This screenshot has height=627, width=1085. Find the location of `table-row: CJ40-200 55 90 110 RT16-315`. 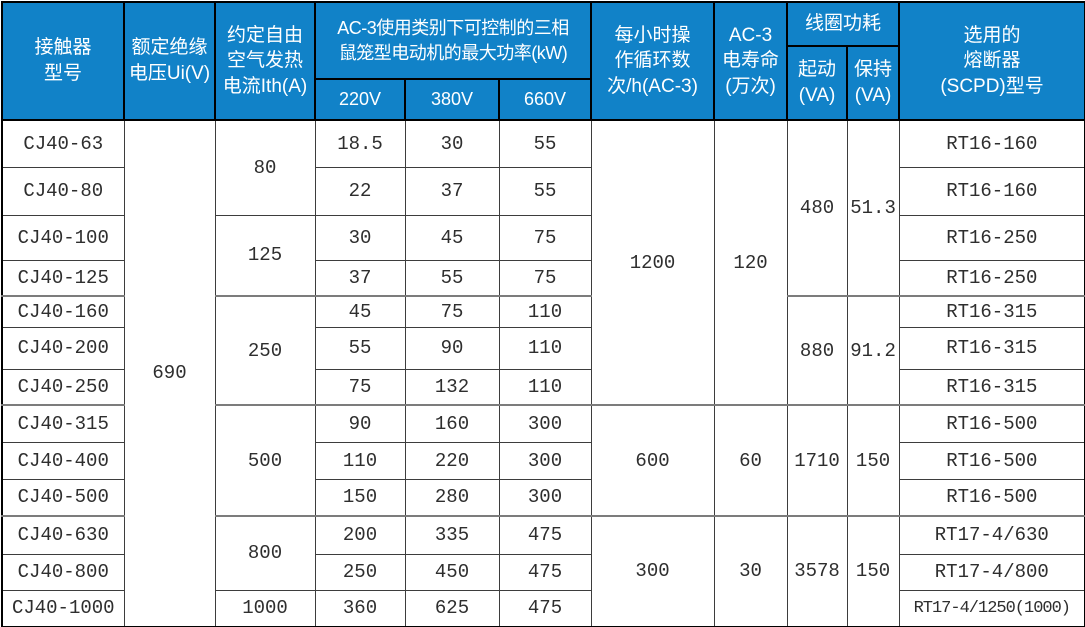

table-row: CJ40-200 55 90 110 RT16-315 is located at coordinates (543, 348).